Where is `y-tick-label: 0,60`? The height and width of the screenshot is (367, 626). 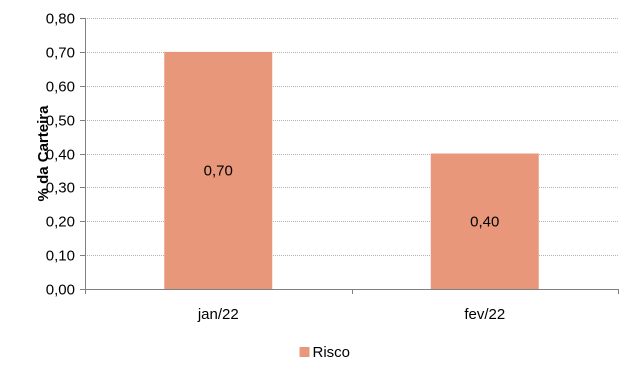 y-tick-label: 0,60 is located at coordinates (60, 87).